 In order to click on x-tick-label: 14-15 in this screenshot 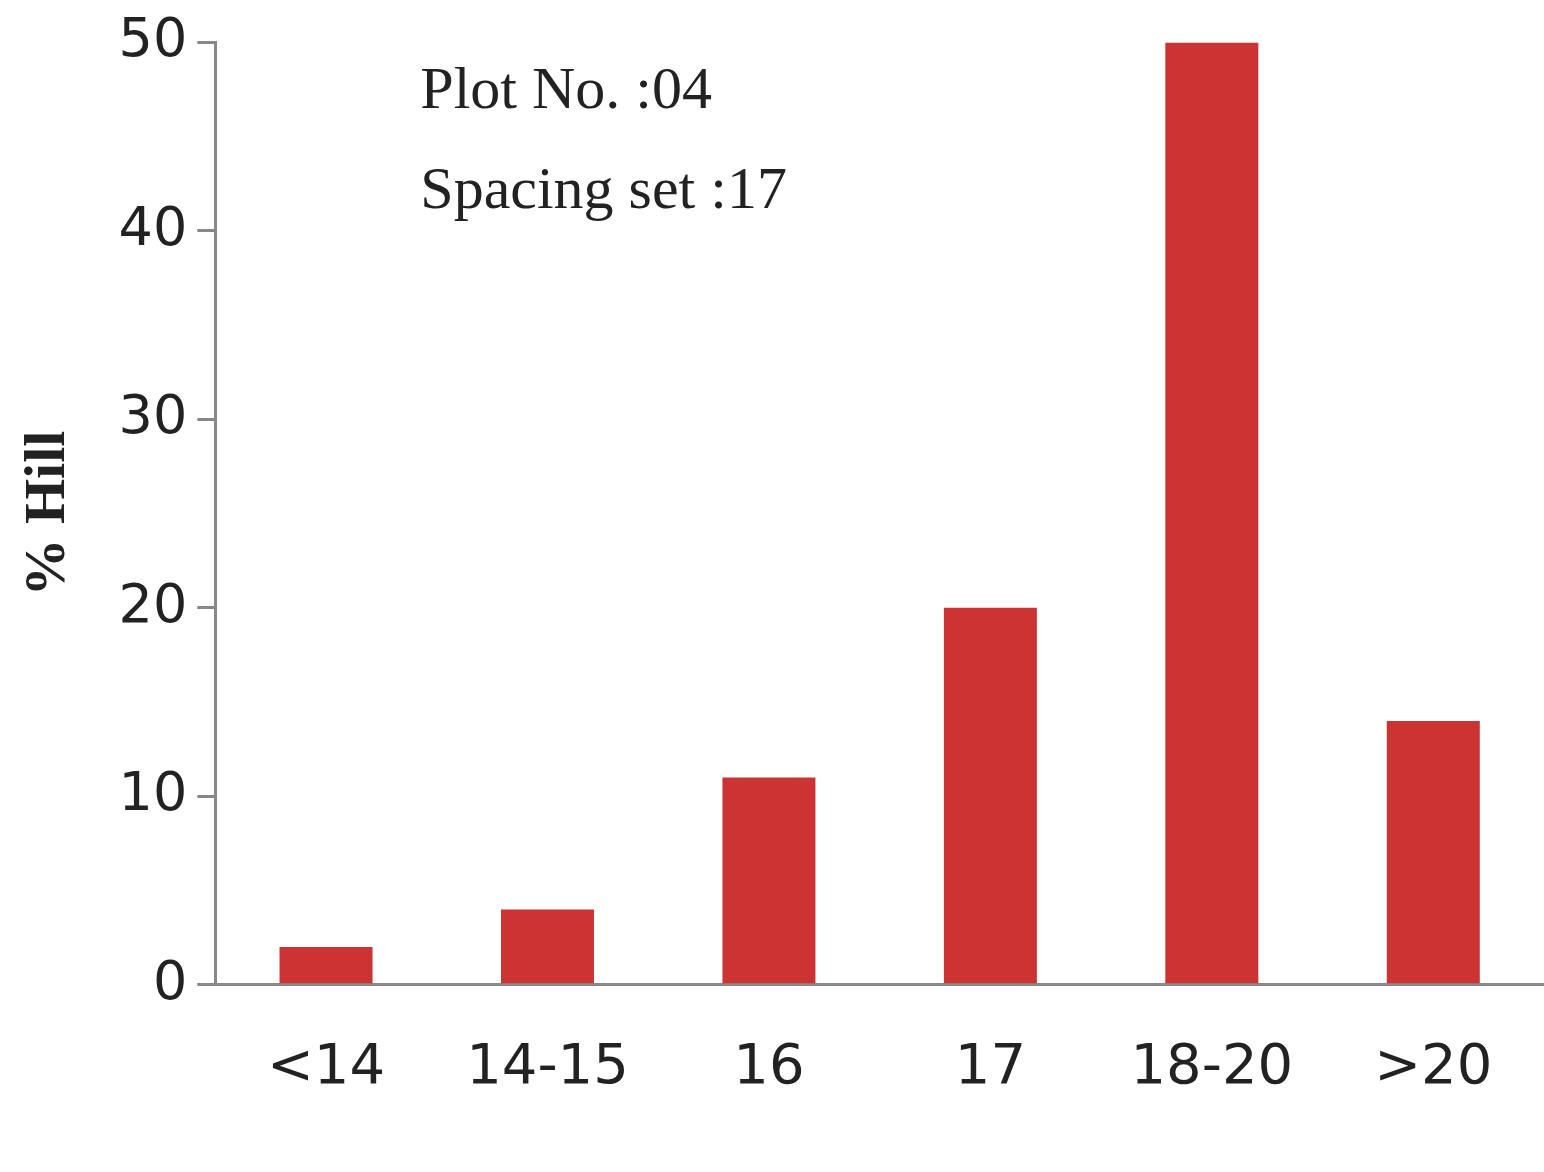, I will do `click(547, 1063)`.